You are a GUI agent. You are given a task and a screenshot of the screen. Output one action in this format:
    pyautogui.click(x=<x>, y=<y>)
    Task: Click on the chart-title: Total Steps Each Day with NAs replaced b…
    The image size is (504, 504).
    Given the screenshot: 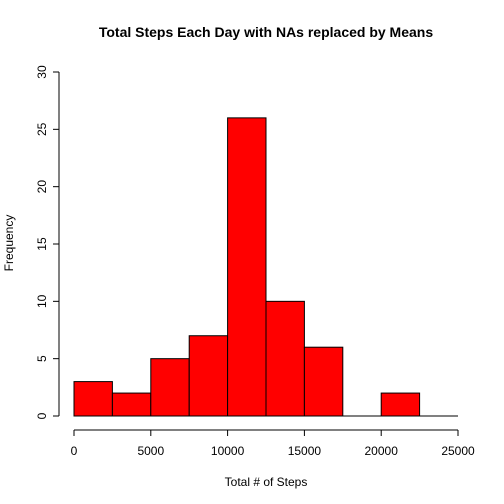 What is the action you would take?
    pyautogui.click(x=266, y=32)
    